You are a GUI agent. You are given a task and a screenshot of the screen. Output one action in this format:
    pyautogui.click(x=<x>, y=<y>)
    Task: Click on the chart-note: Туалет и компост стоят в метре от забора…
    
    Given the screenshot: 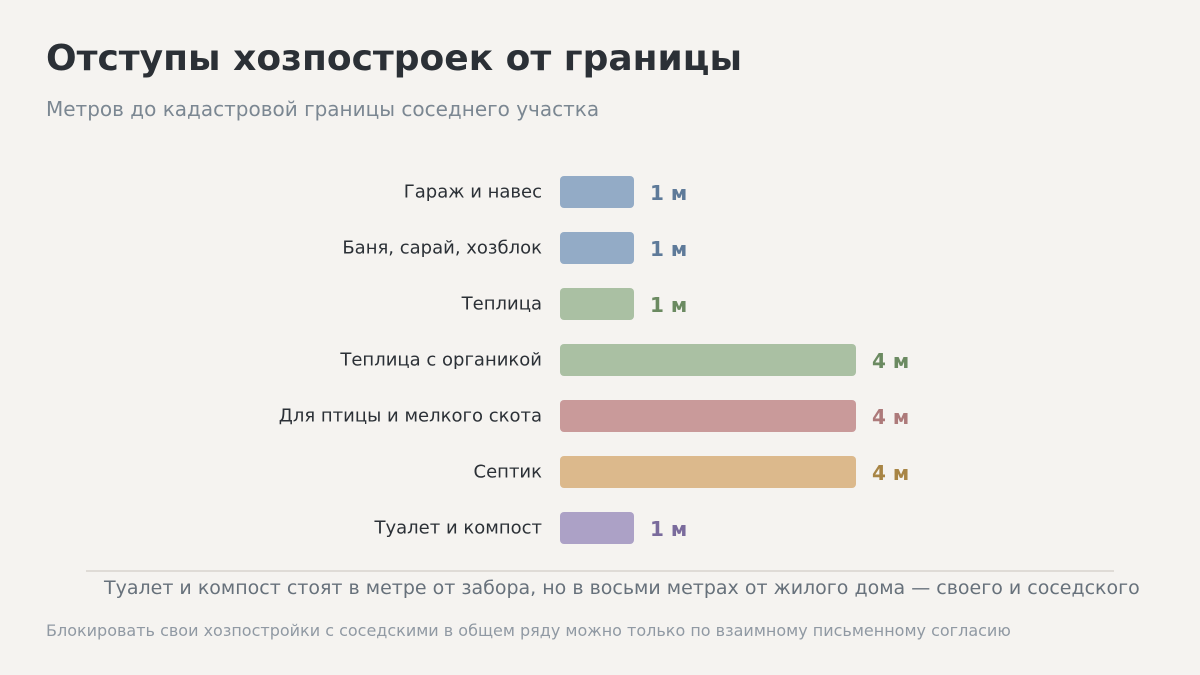 What is the action you would take?
    pyautogui.click(x=622, y=588)
    